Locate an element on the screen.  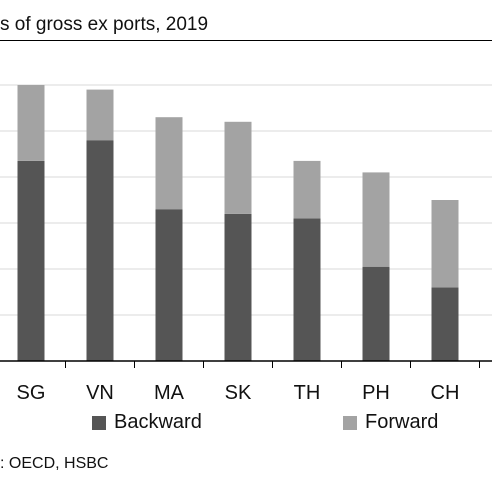
bar-backward-ma is located at coordinates (169, 285).